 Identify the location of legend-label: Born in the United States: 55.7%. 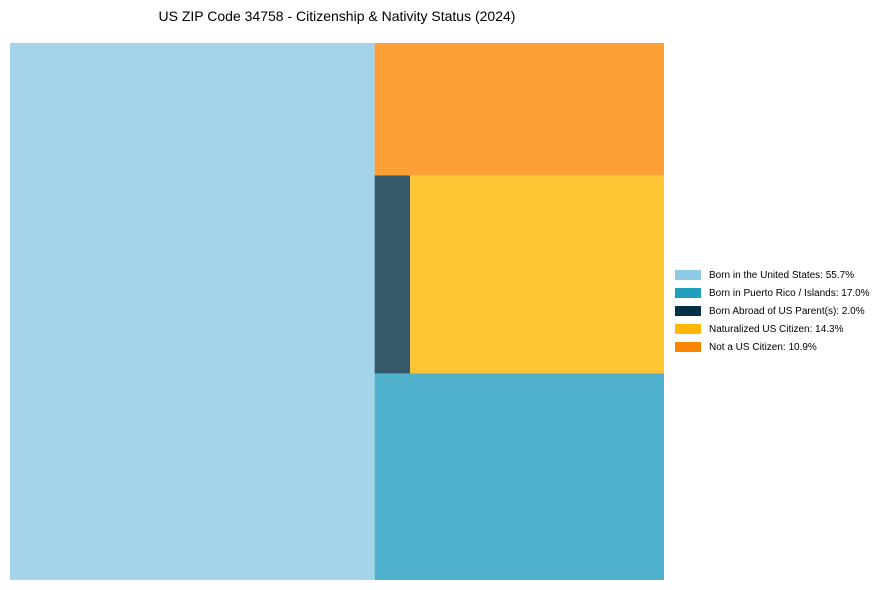
(782, 275).